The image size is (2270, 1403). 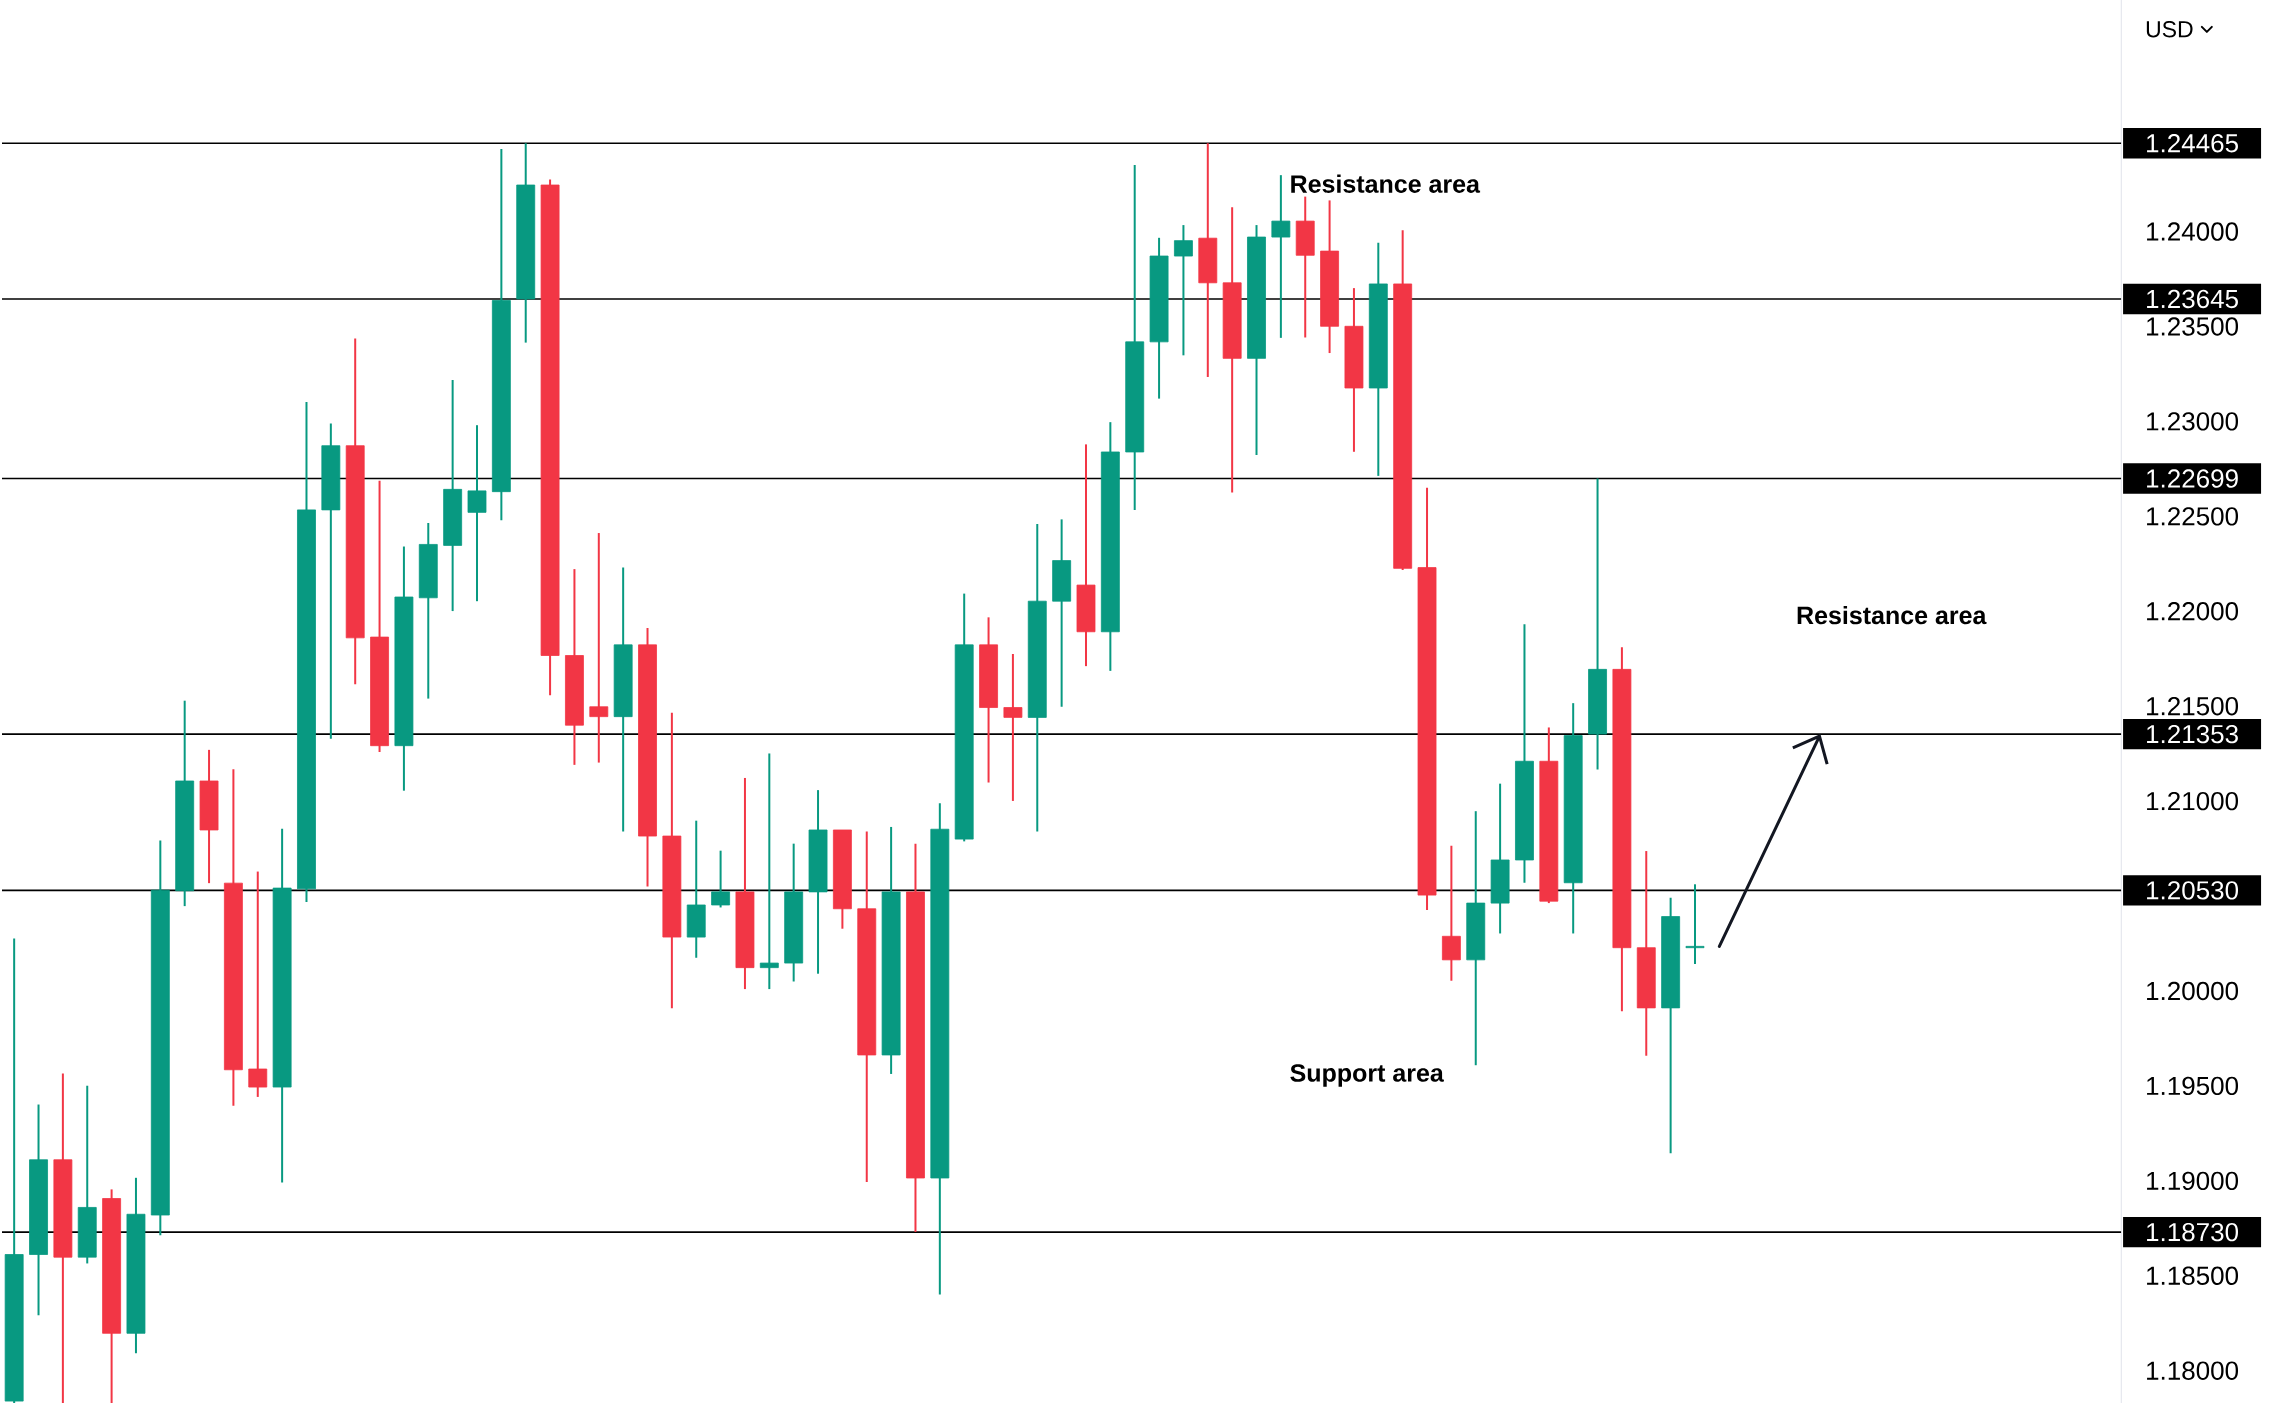 What do you see at coordinates (1367, 1075) in the screenshot?
I see `annotation: Support area` at bounding box center [1367, 1075].